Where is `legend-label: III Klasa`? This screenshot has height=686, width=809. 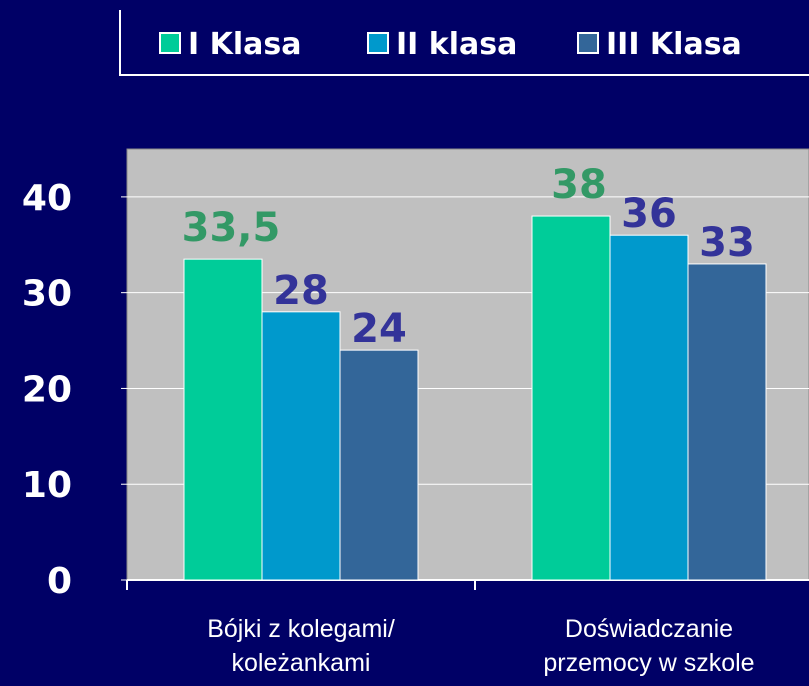
legend-label: III Klasa is located at coordinates (674, 44).